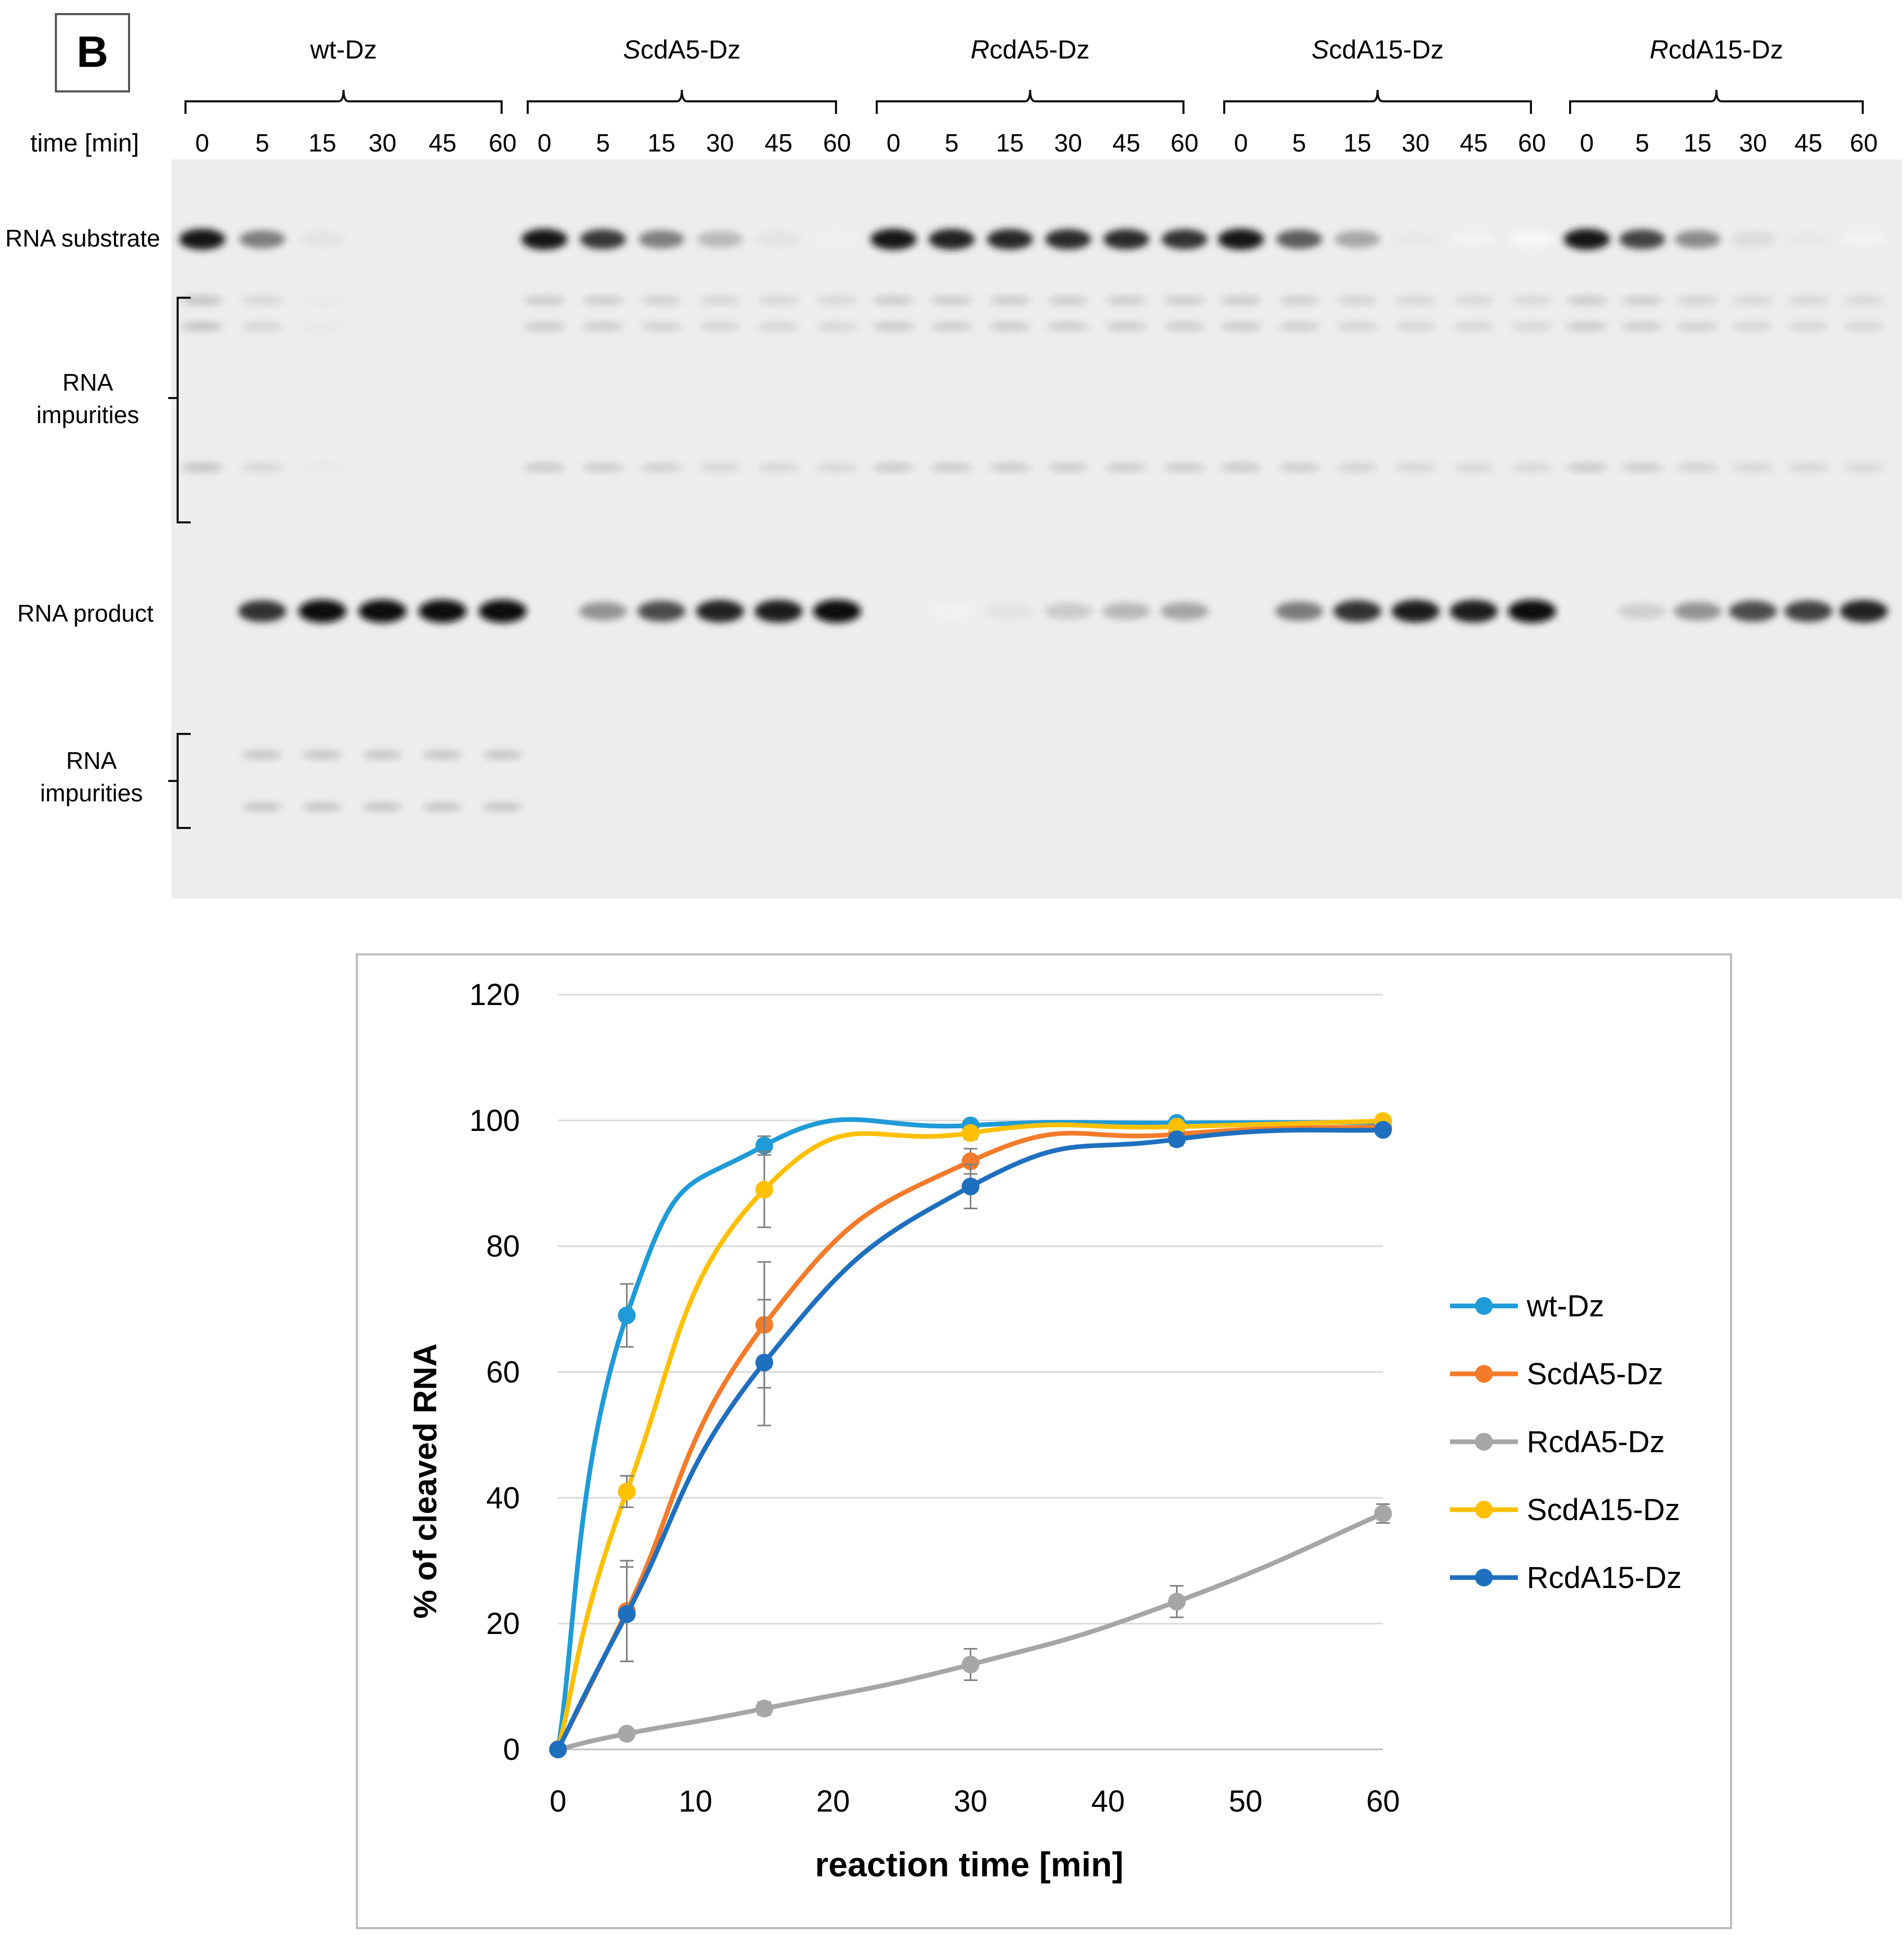  Describe the element at coordinates (82, 238) in the screenshot. I see `band-label-substrate: RNA substrate` at that location.